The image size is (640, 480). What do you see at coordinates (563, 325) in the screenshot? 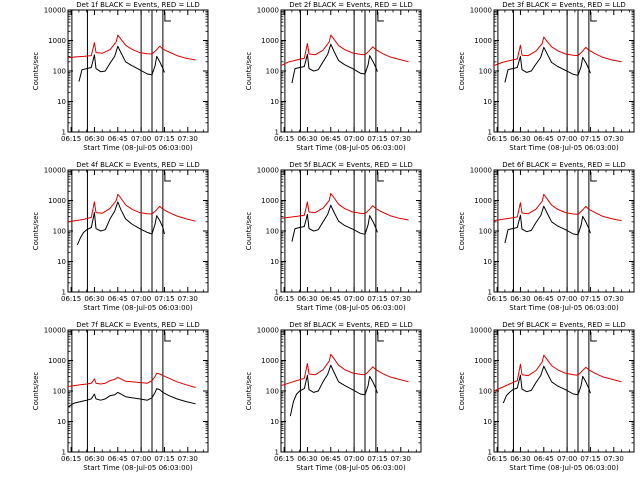
I see `panel-title: Det 9f BLACK = Events, RED = LLD` at bounding box center [563, 325].